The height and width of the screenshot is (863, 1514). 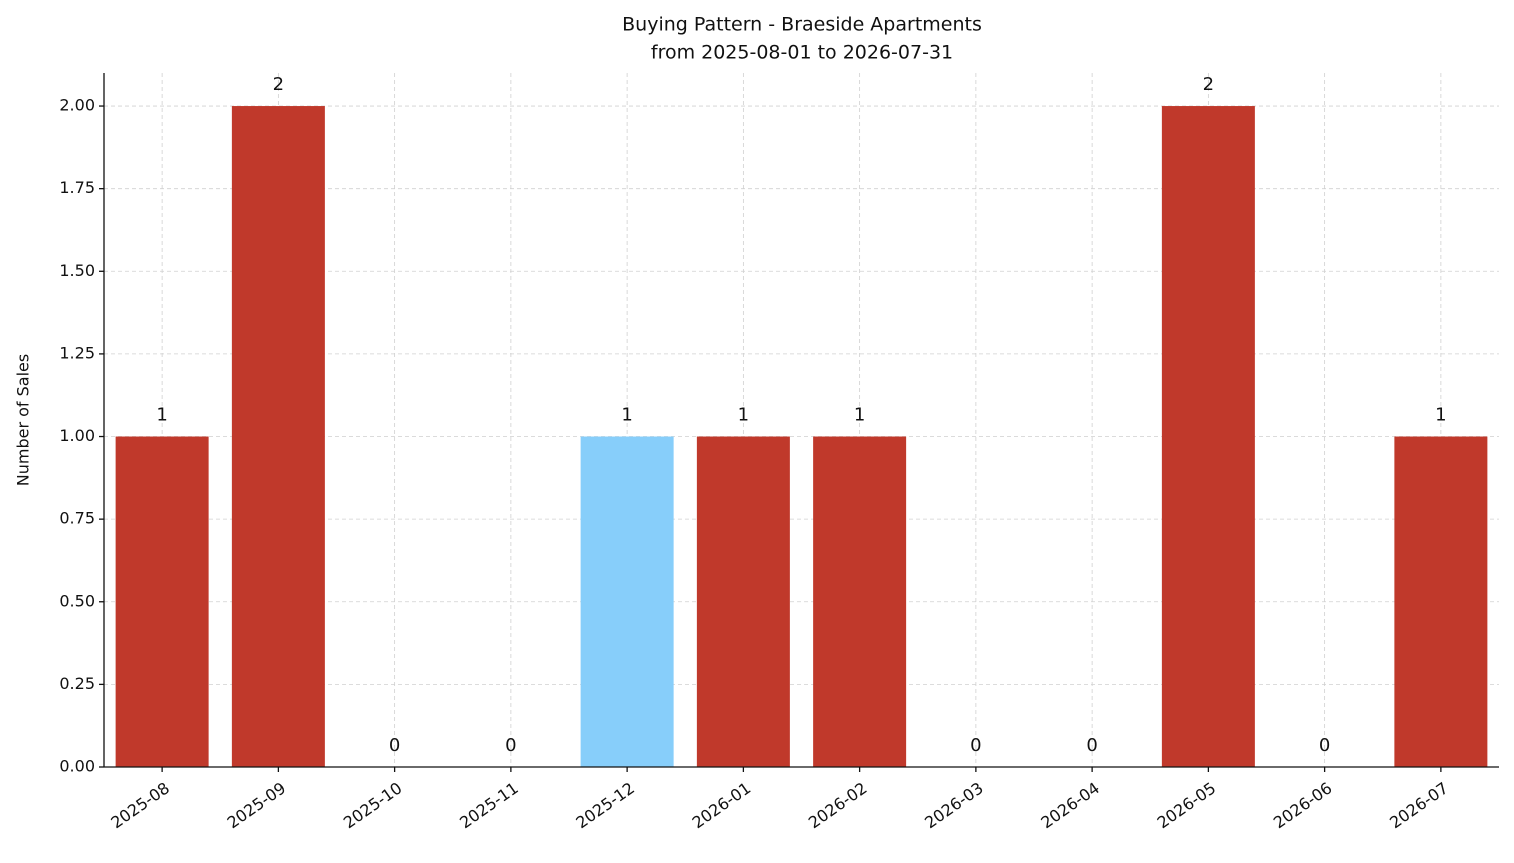 I want to click on y-tick-label: 0.00, so click(x=77, y=766).